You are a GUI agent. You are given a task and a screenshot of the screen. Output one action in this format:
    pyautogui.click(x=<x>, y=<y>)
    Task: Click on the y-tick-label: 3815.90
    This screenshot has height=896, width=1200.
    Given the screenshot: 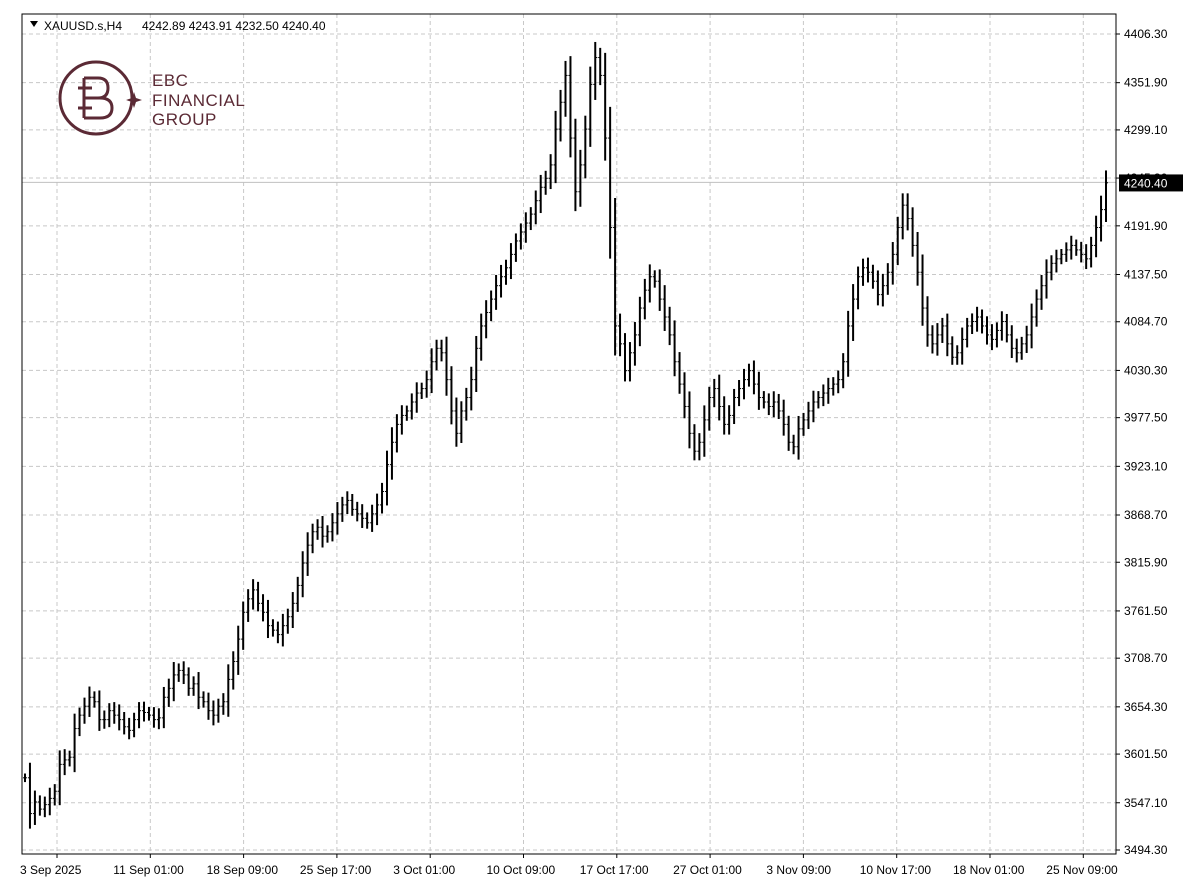 What is the action you would take?
    pyautogui.click(x=1146, y=562)
    